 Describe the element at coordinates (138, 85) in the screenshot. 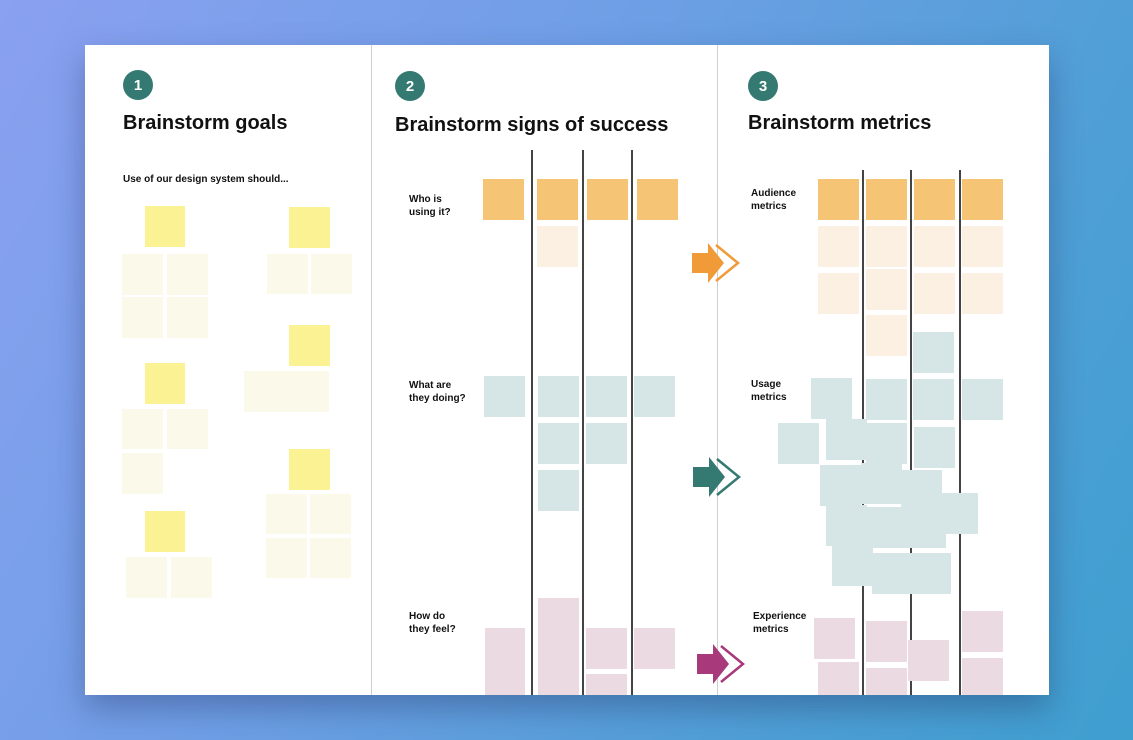

I see `step-badge-1: 1` at that location.